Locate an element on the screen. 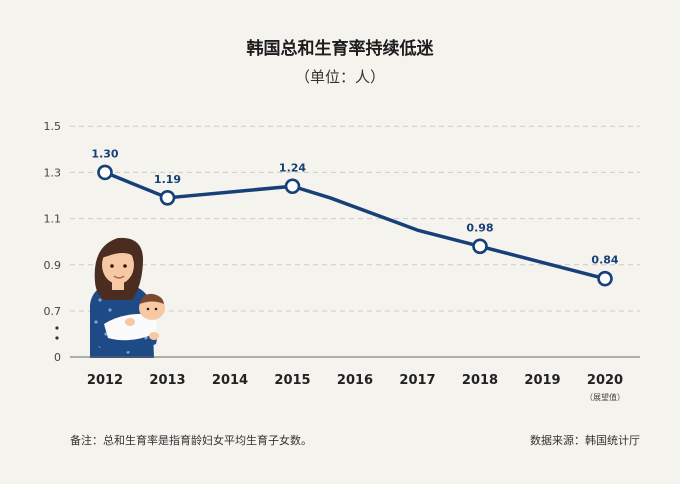  data-label: 0.84 is located at coordinates (604, 260).